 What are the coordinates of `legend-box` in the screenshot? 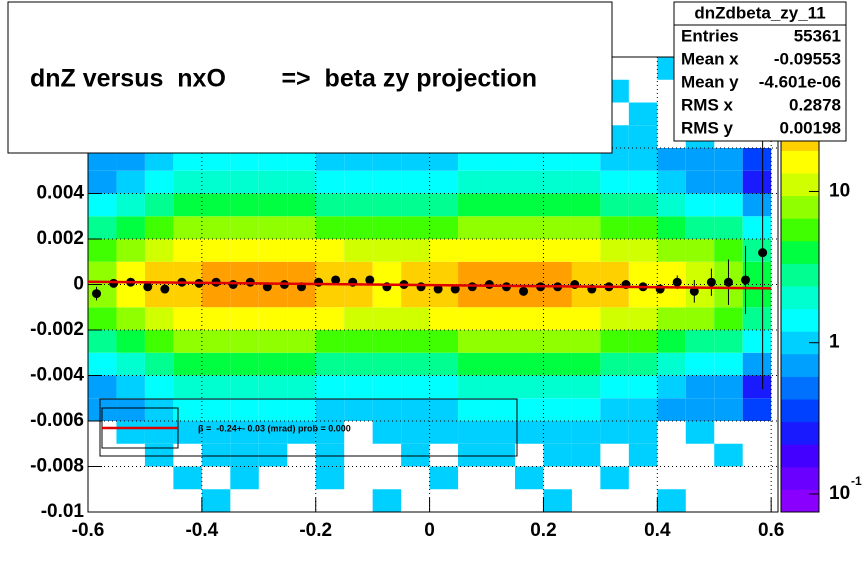 It's located at (308, 427).